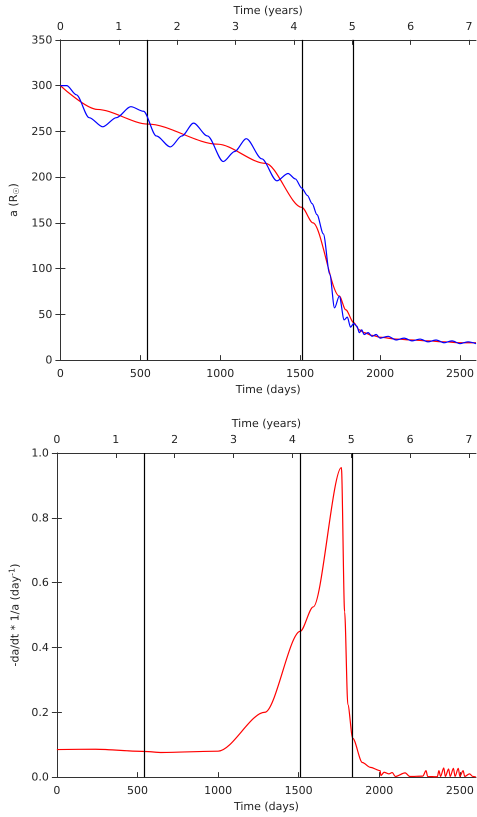  I want to click on y-tick-label: 150, so click(41, 223).